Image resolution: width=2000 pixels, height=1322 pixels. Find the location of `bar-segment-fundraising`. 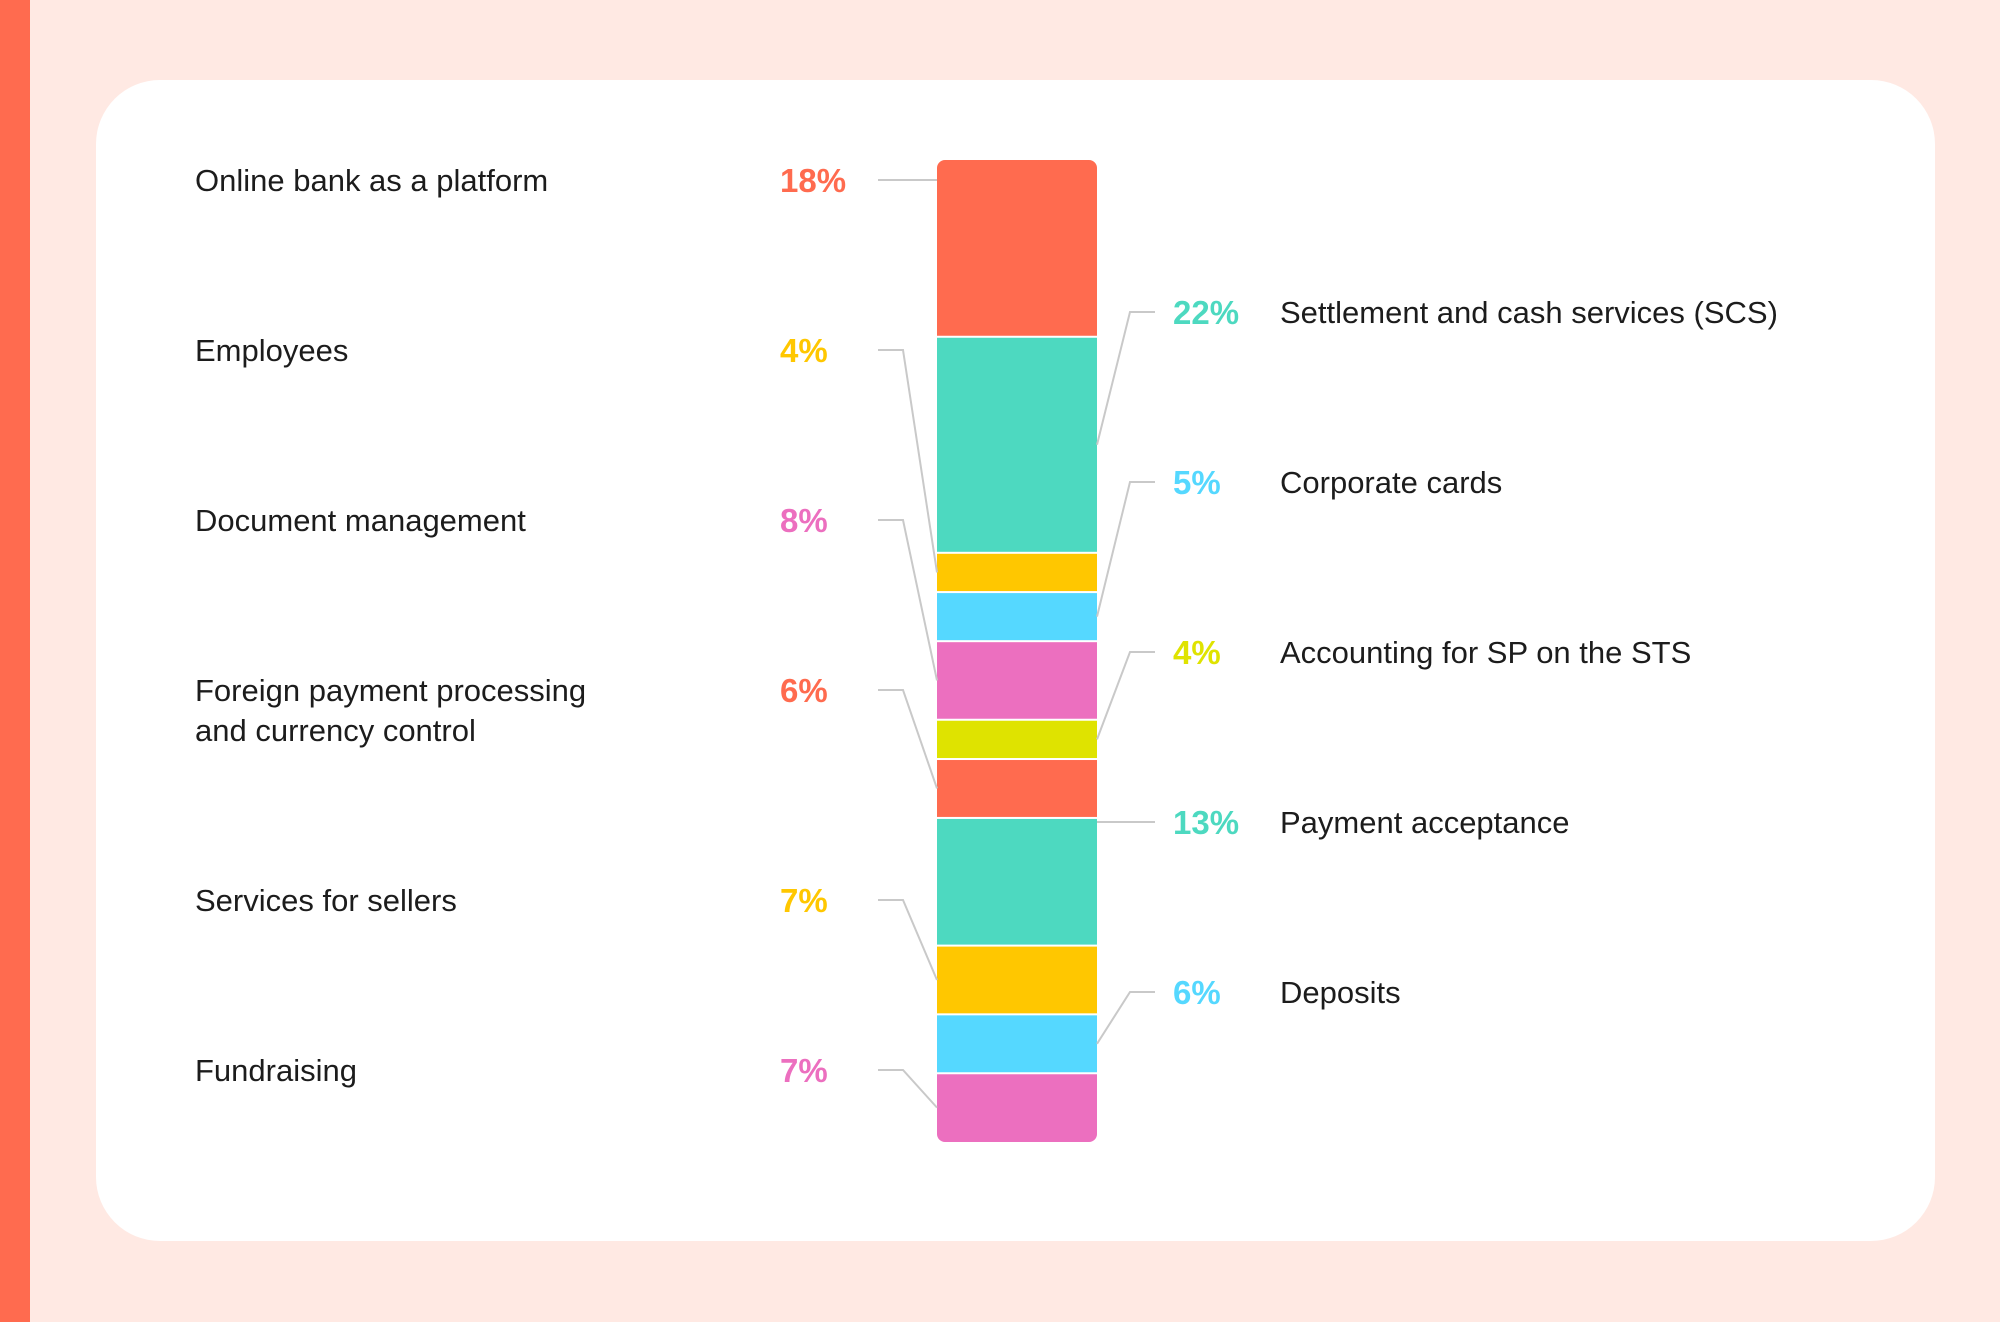

bar-segment-fundraising is located at coordinates (1017, 1107).